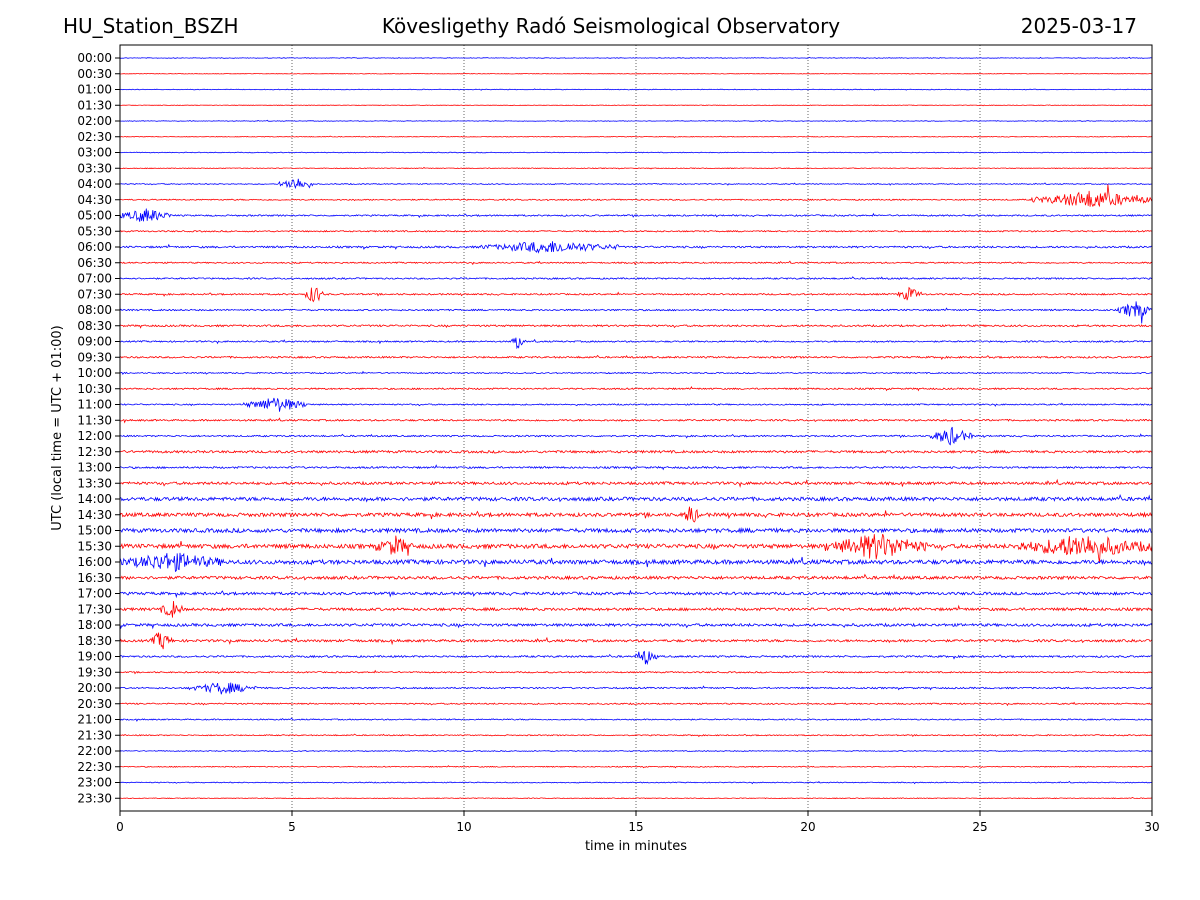  Describe the element at coordinates (94, 247) in the screenshot. I see `y-tick-label: 06:00` at that location.